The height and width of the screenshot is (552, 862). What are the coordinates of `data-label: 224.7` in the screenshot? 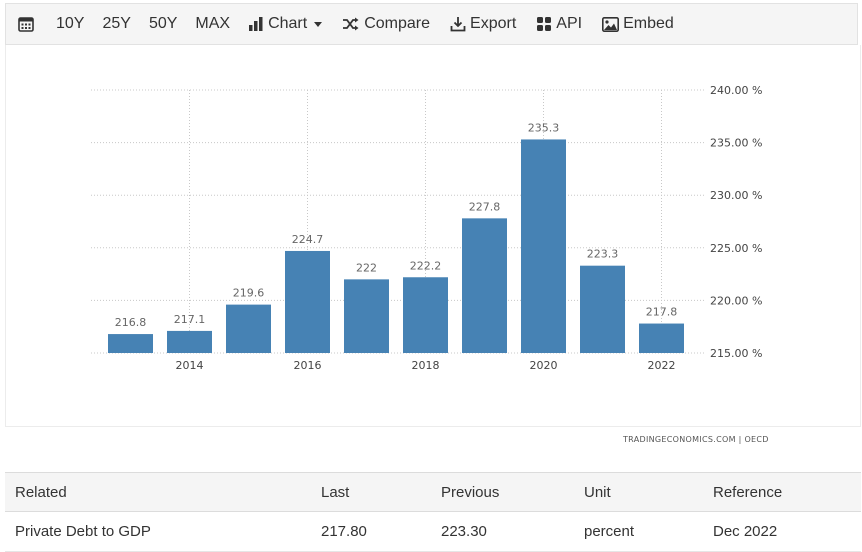 It's located at (308, 239).